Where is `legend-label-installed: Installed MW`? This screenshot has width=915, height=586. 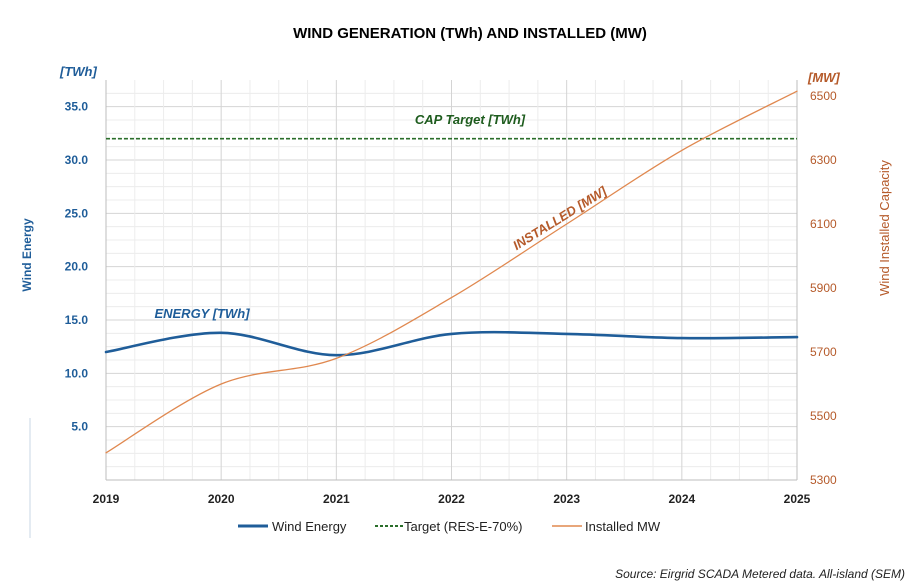
legend-label-installed: Installed MW is located at coordinates (623, 526).